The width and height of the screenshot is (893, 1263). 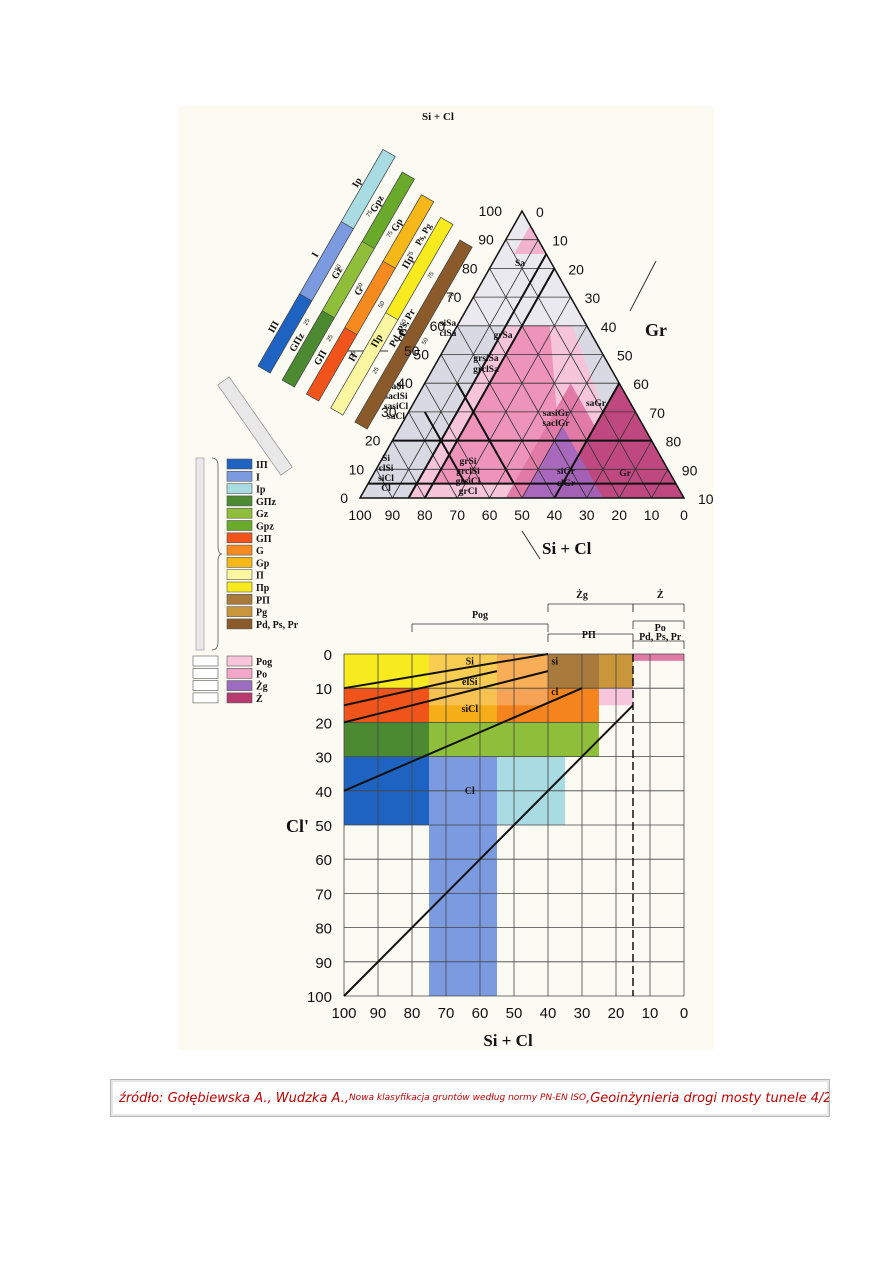 What do you see at coordinates (531, 545) in the screenshot?
I see `sicl-axis-arrow` at bounding box center [531, 545].